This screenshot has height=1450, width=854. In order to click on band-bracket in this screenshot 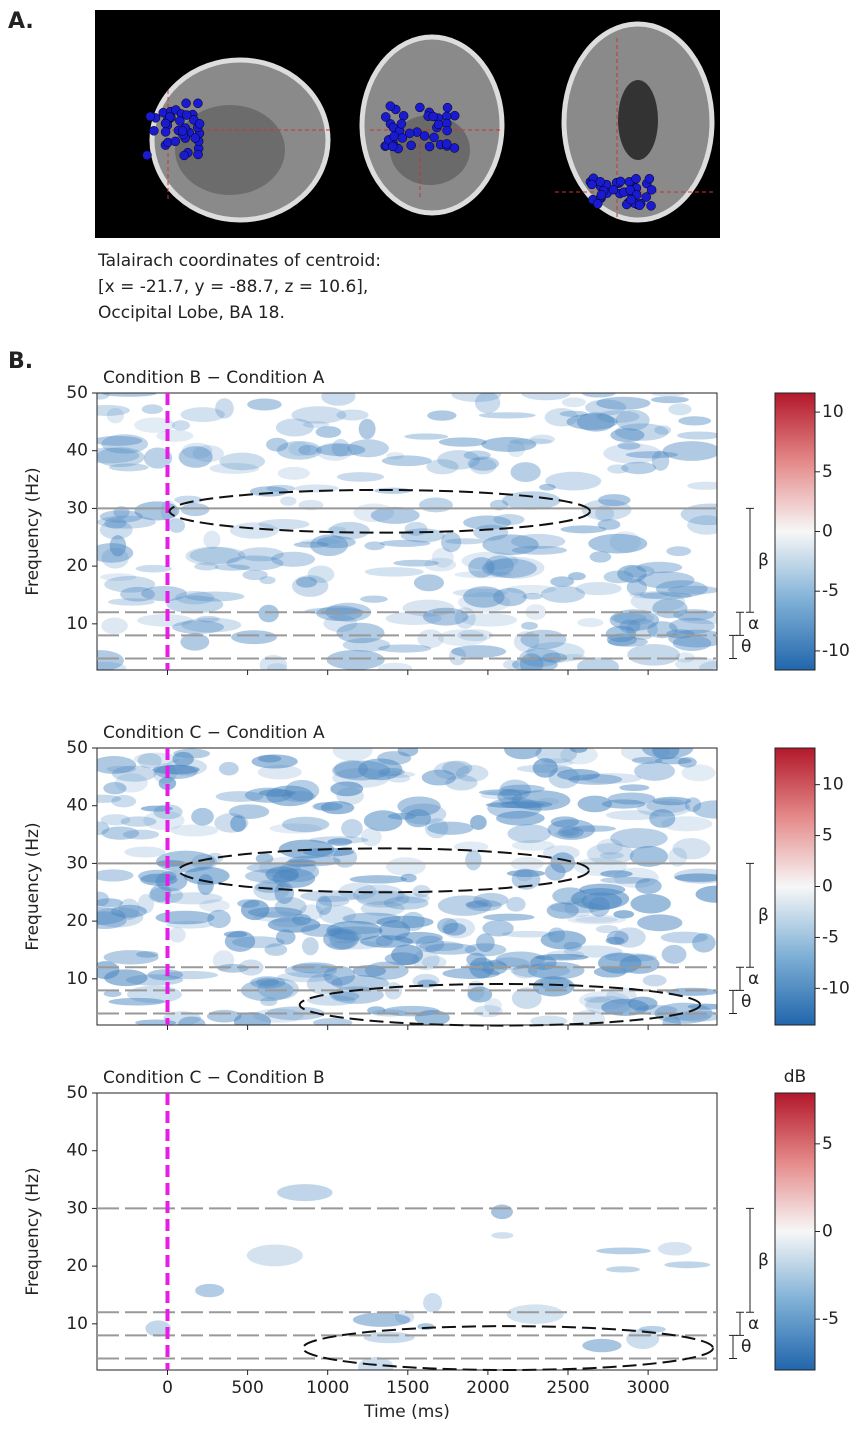, I will do `click(750, 560)`.